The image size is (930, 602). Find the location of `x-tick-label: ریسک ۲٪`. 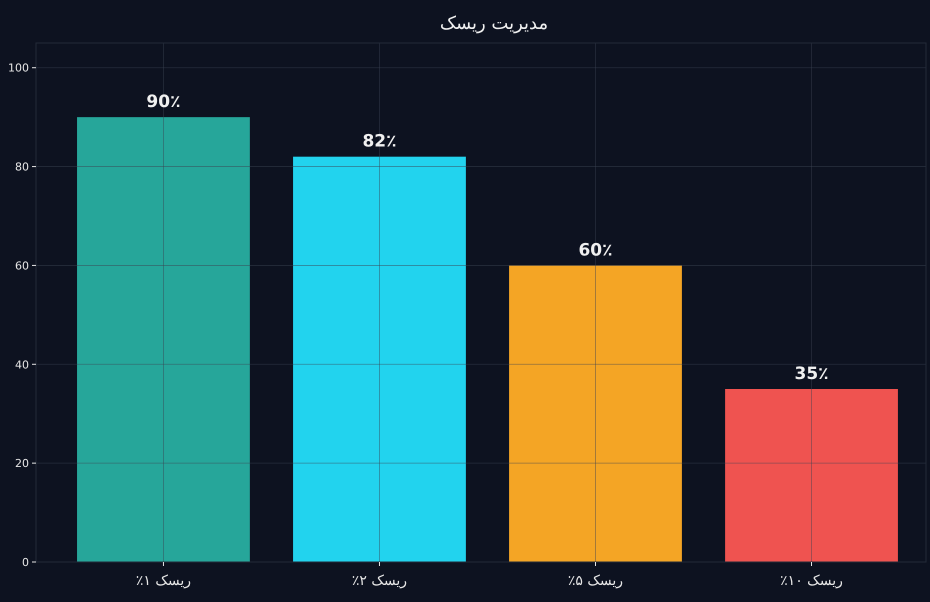

x-tick-label: ریسک ۲٪ is located at coordinates (380, 581).